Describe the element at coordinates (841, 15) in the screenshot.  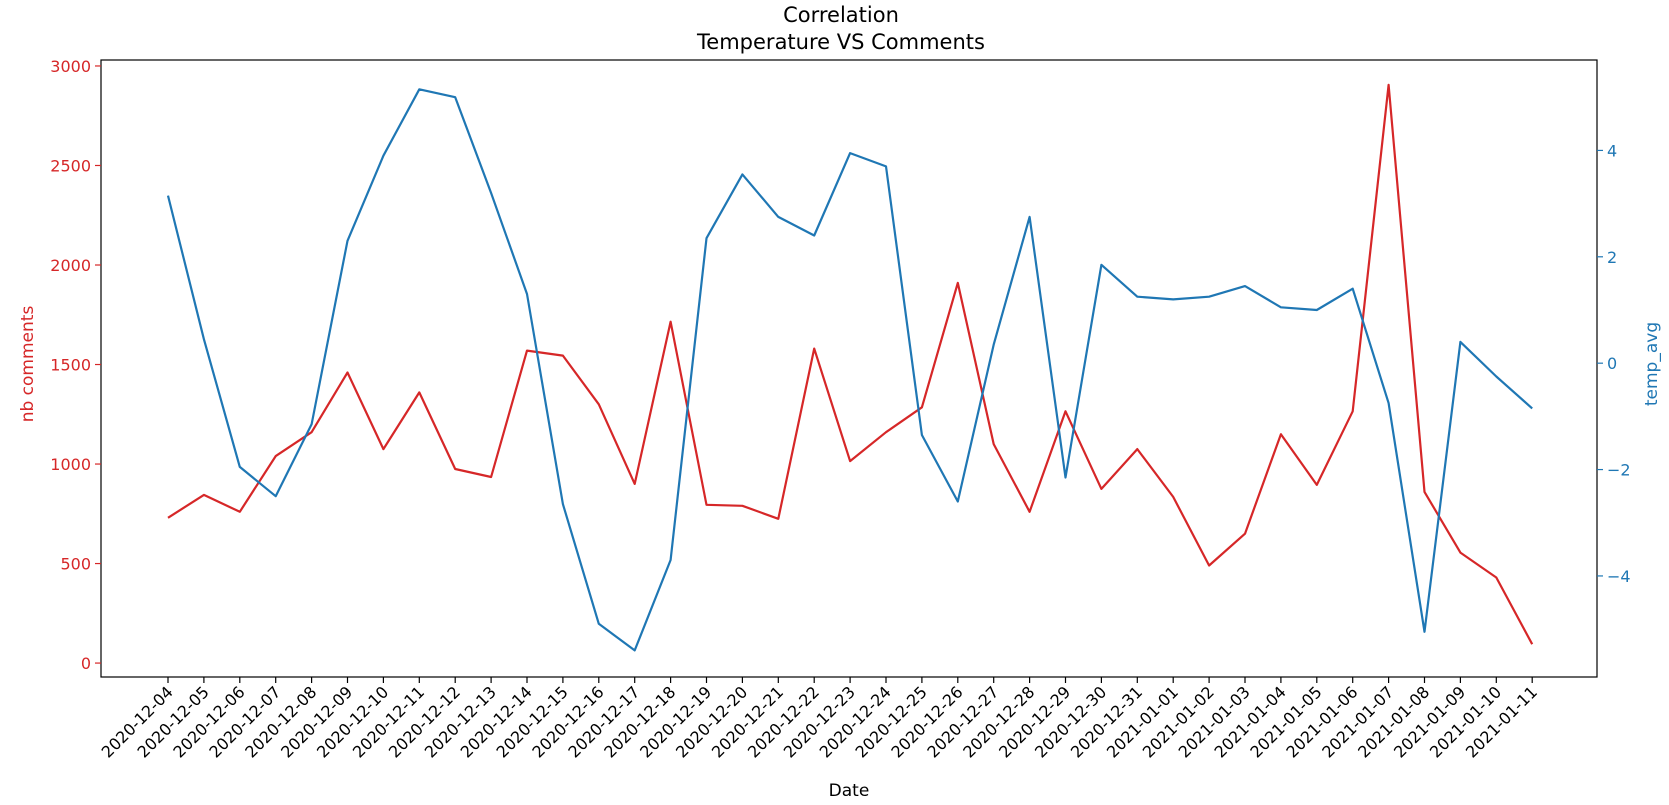
I see `chart-title: Correlation` at that location.